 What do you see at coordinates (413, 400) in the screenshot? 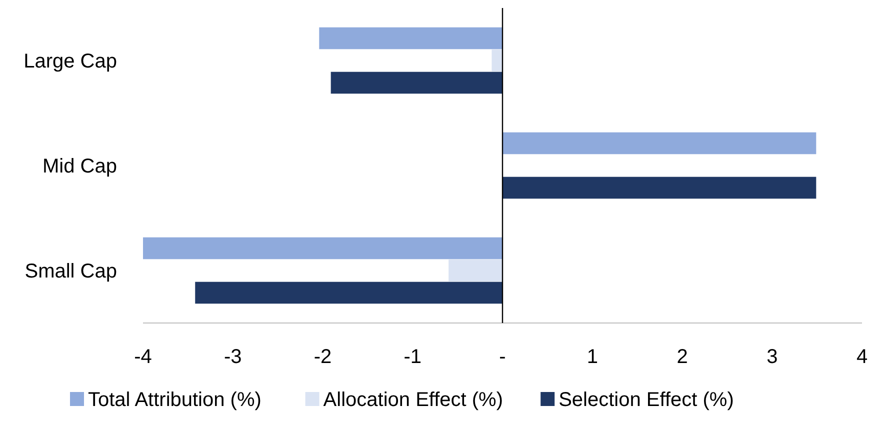
I see `legend-label: Allocation Effect (%)` at bounding box center [413, 400].